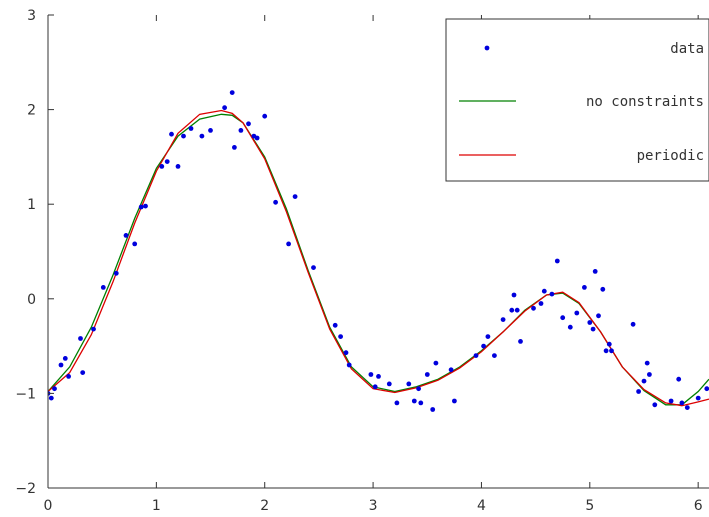  What do you see at coordinates (48, 506) in the screenshot?
I see `x-tick-label: 0` at bounding box center [48, 506].